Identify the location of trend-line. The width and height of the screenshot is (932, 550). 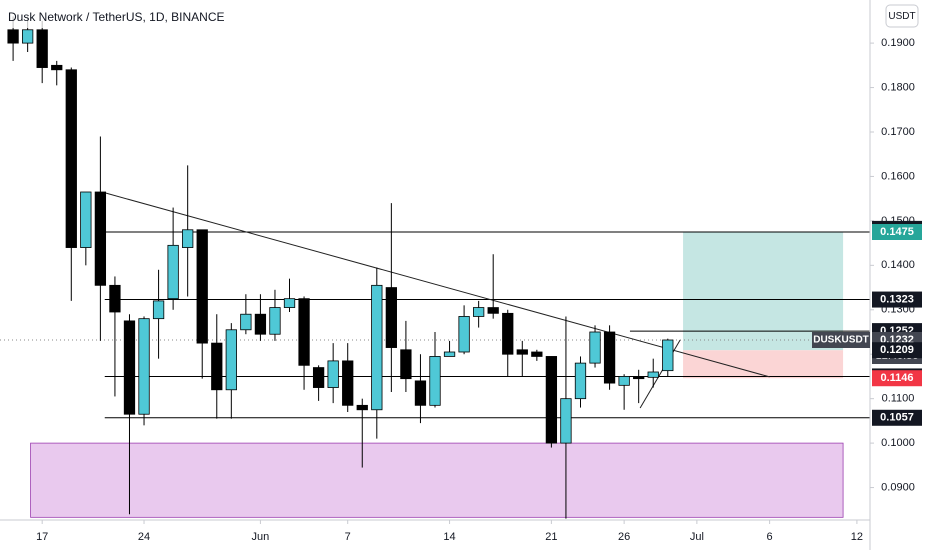
(660, 374).